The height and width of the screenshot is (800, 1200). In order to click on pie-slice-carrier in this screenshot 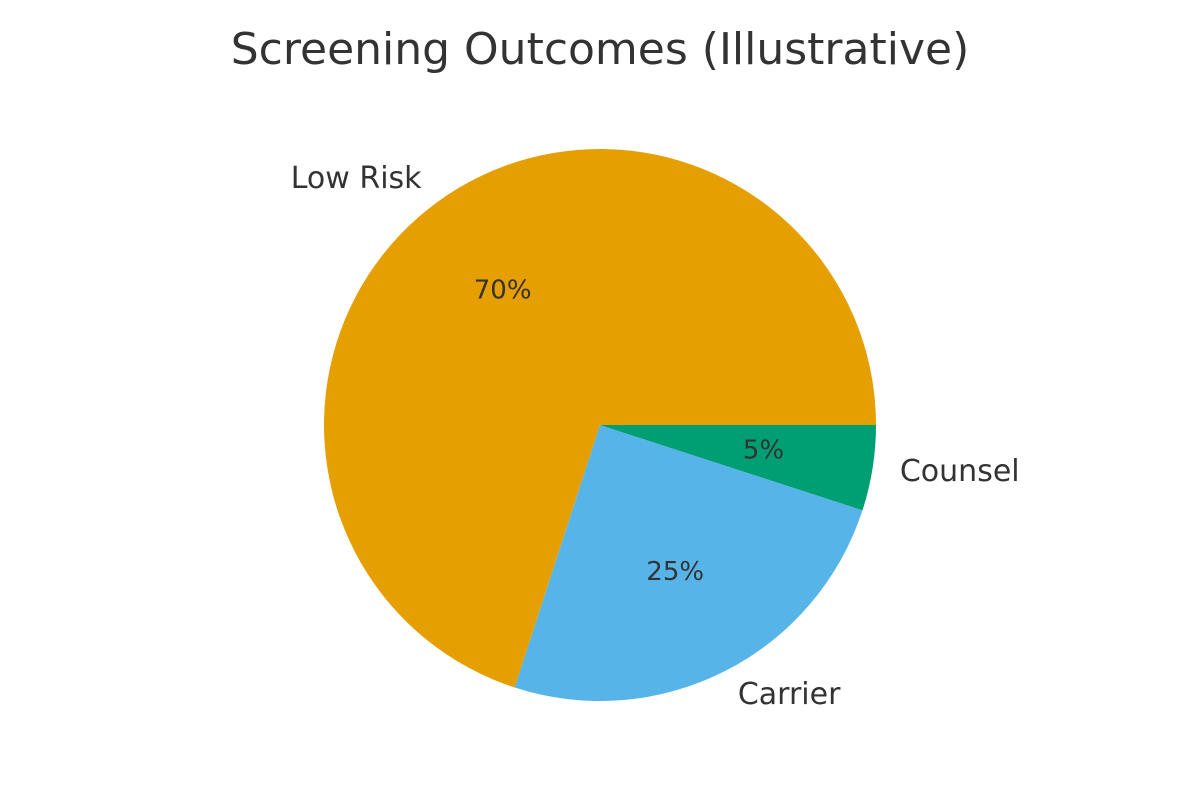, I will do `click(688, 563)`.